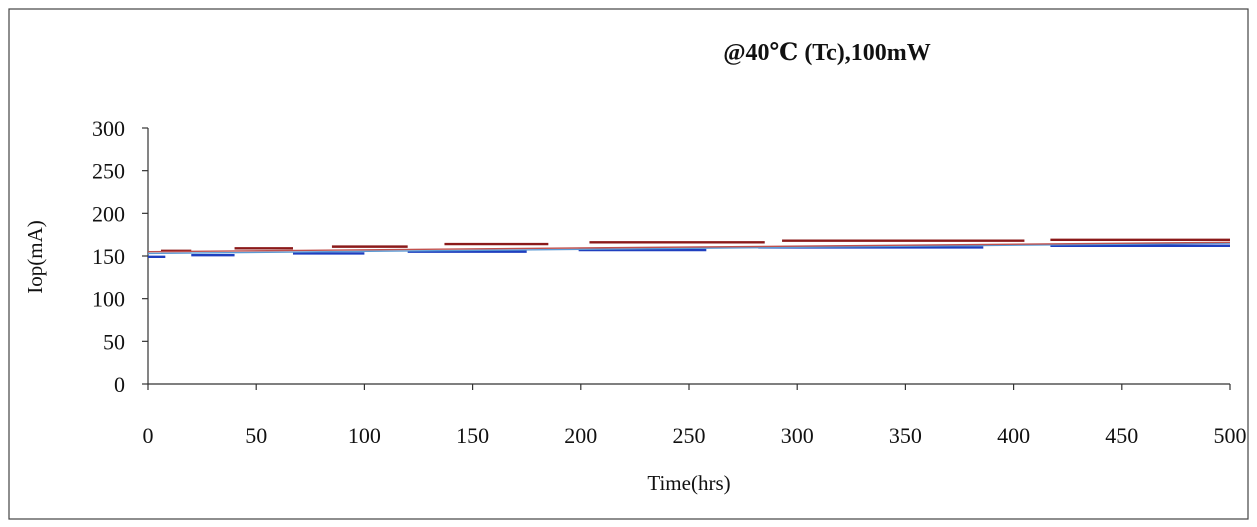 This screenshot has width=1257, height=527. What do you see at coordinates (472, 435) in the screenshot?
I see `x-tick-label-3: 150` at bounding box center [472, 435].